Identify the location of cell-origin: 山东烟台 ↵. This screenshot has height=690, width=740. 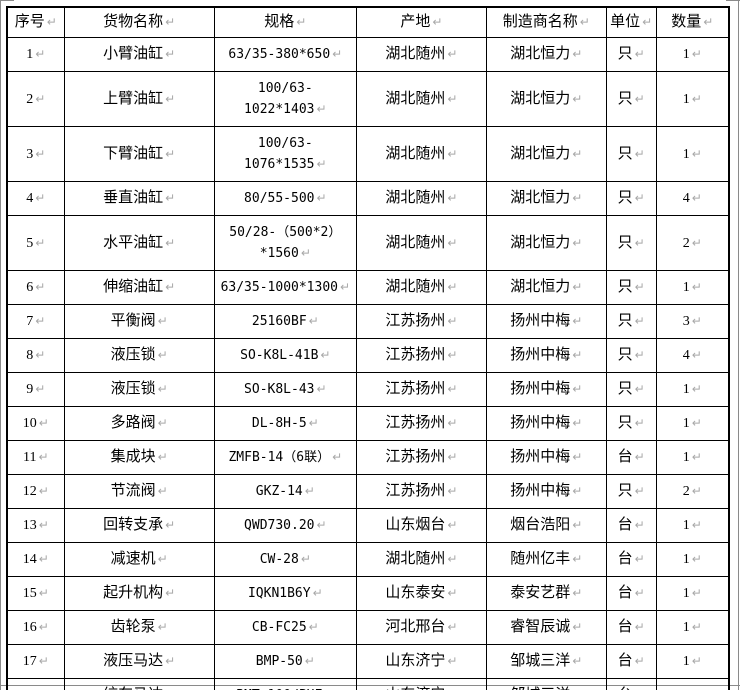
(421, 525).